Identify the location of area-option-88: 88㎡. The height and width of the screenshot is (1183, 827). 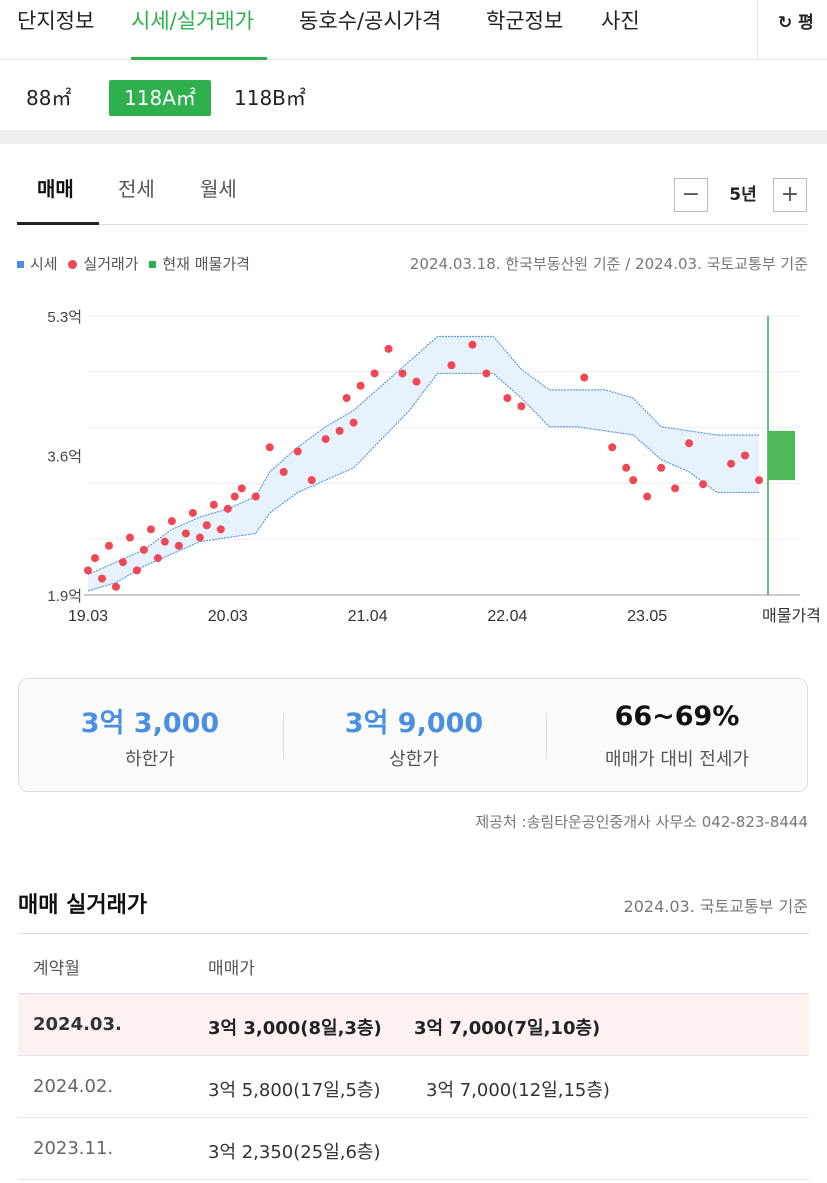
(49, 98).